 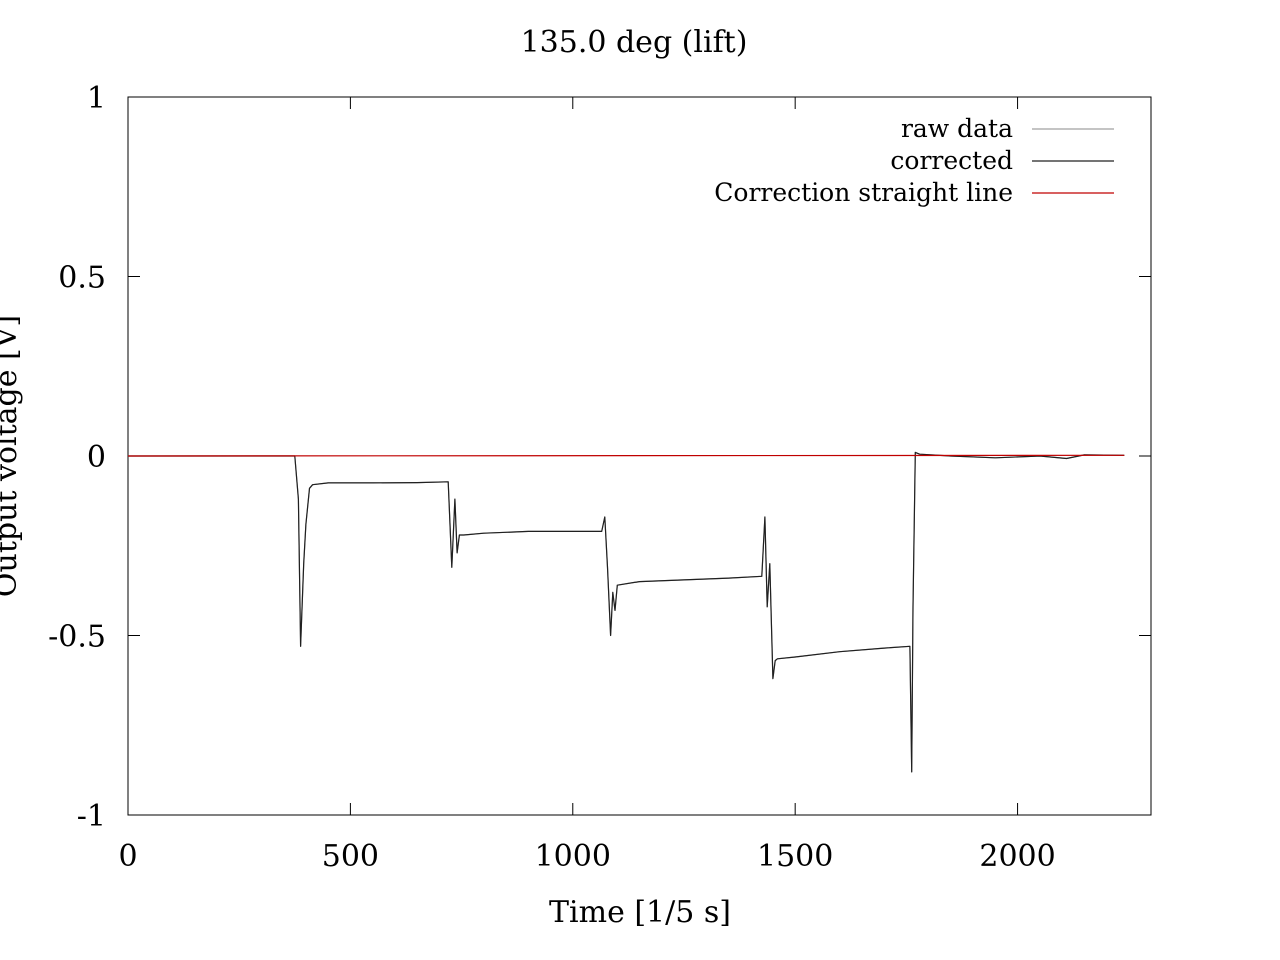 I want to click on x-tick-label: 1500, so click(x=795, y=856).